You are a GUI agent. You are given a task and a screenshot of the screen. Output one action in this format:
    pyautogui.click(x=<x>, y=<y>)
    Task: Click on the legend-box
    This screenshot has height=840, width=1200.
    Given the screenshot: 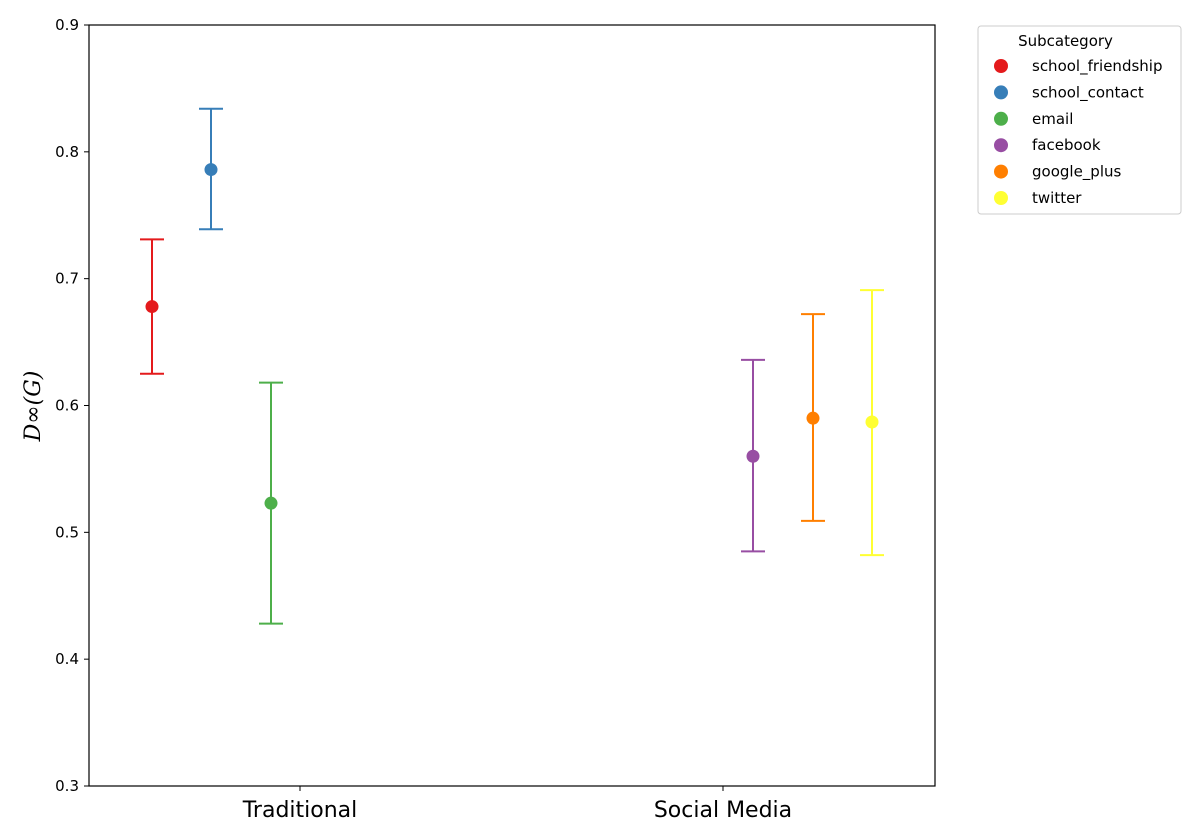 What is the action you would take?
    pyautogui.click(x=1079, y=120)
    